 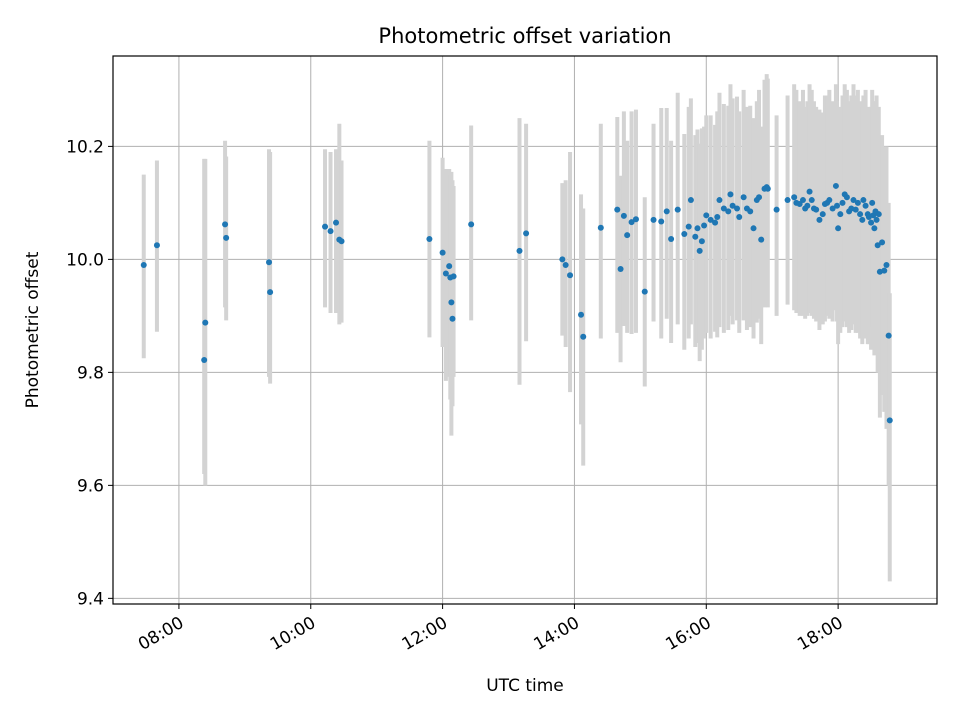 I want to click on y-tick-label: 9.8, so click(x=90, y=373).